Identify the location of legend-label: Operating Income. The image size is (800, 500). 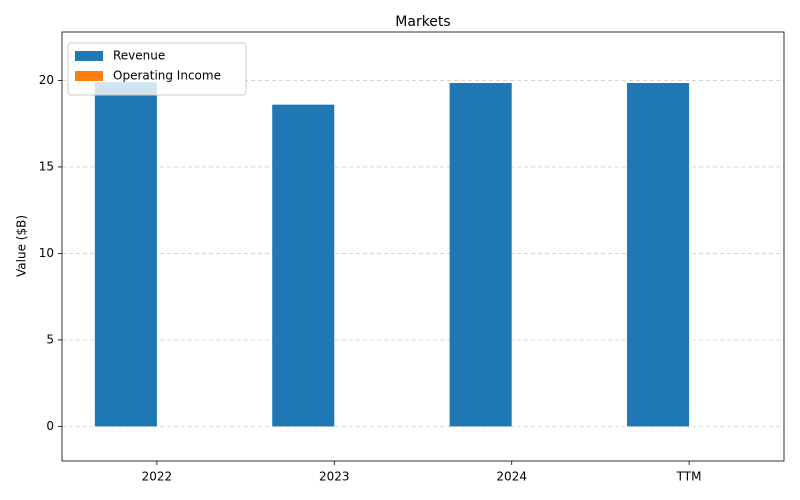
(167, 76).